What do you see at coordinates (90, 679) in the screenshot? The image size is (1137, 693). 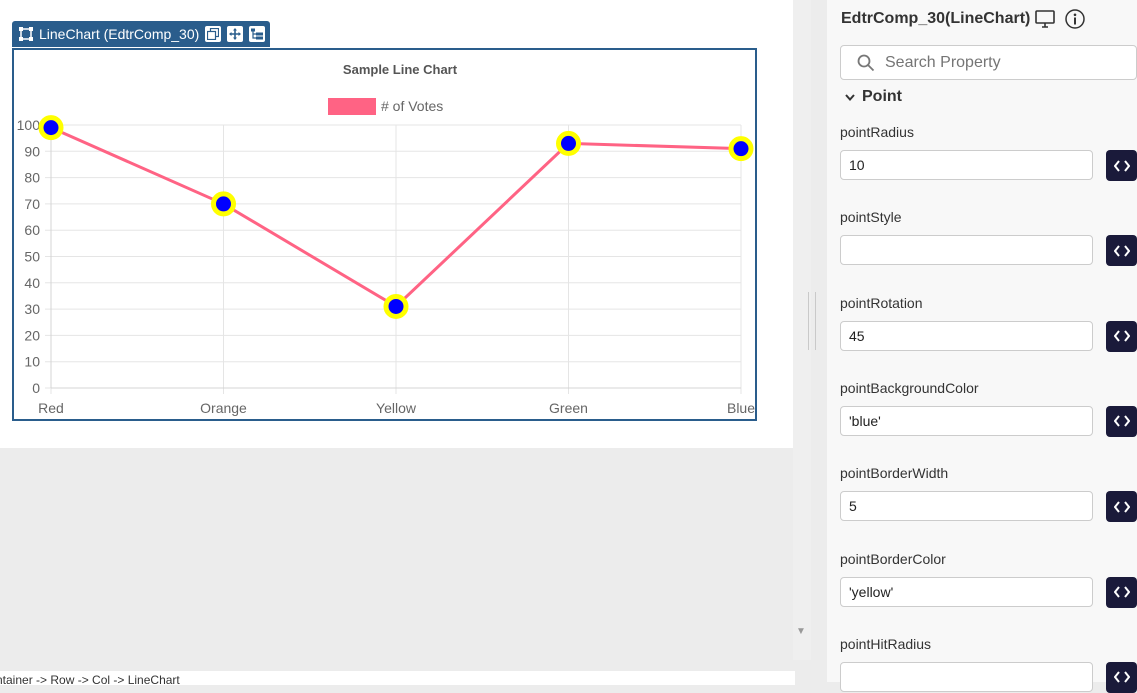 I see `breadcrumb-path: ntainer -> Row -> Col -> LineChart` at bounding box center [90, 679].